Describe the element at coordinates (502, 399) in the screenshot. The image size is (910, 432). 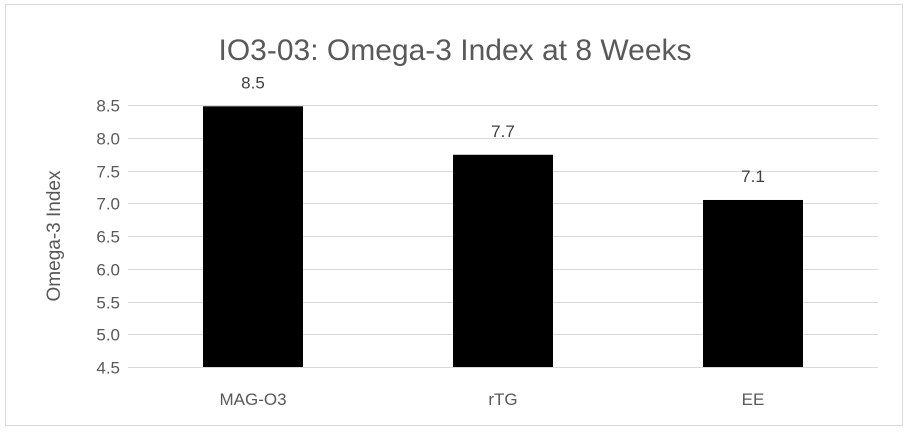
I see `x-category-label: rTG` at that location.